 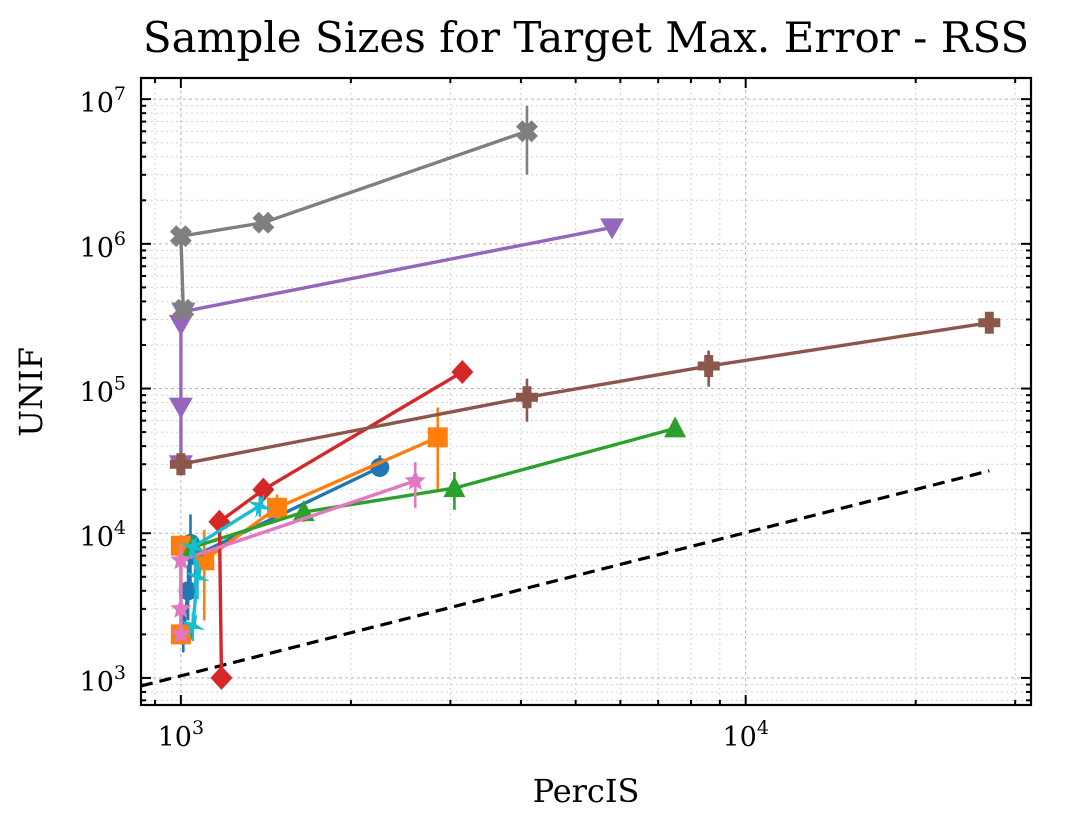 I want to click on y-axis-label: UNIF, so click(x=31, y=392).